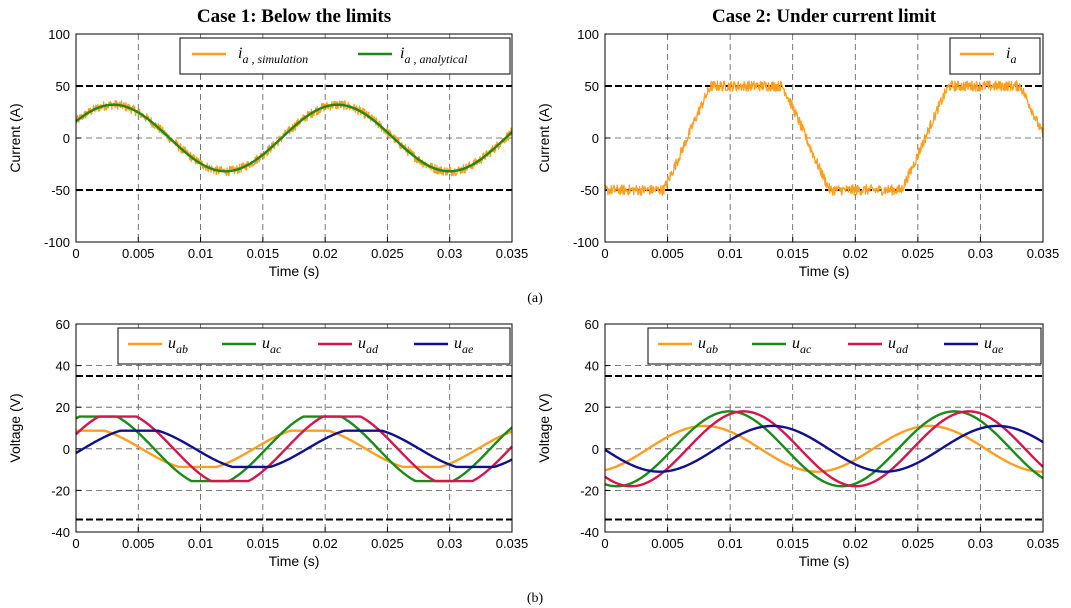 The width and height of the screenshot is (1071, 608). Describe the element at coordinates (434, 55) in the screenshot. I see `legend-label: ia , analytical` at that location.